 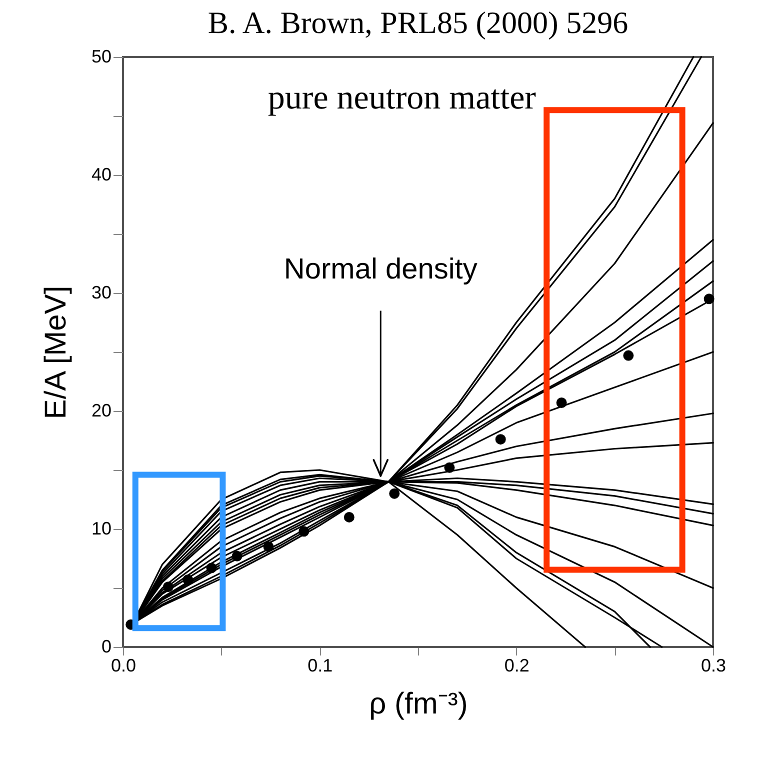 I want to click on x-tick-label: 0.1, so click(x=320, y=666).